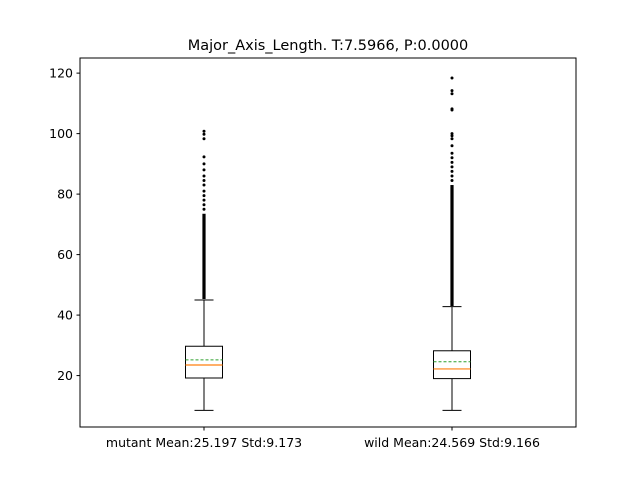 This screenshot has width=640, height=484. What do you see at coordinates (61, 133) in the screenshot?
I see `y-tick-label: 100` at bounding box center [61, 133].